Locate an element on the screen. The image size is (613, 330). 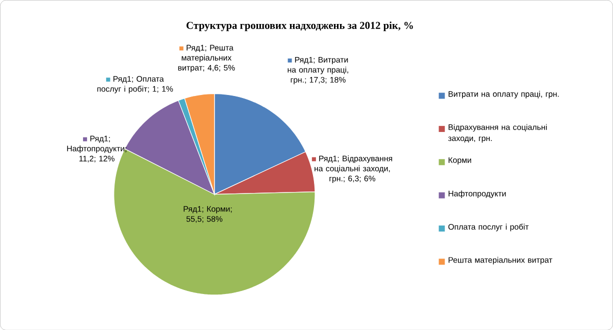
data-label: Ряд1; Корми; 55,5; 58% is located at coordinates (208, 214).